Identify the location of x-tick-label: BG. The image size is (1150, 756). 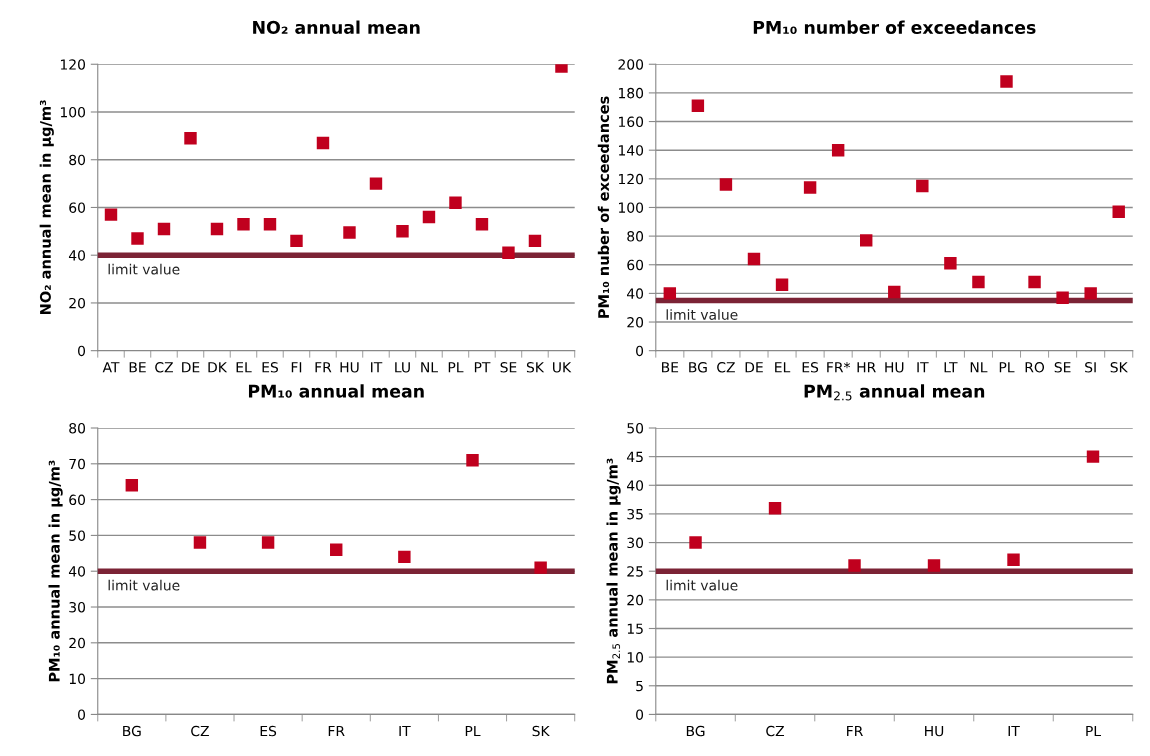
(698, 367).